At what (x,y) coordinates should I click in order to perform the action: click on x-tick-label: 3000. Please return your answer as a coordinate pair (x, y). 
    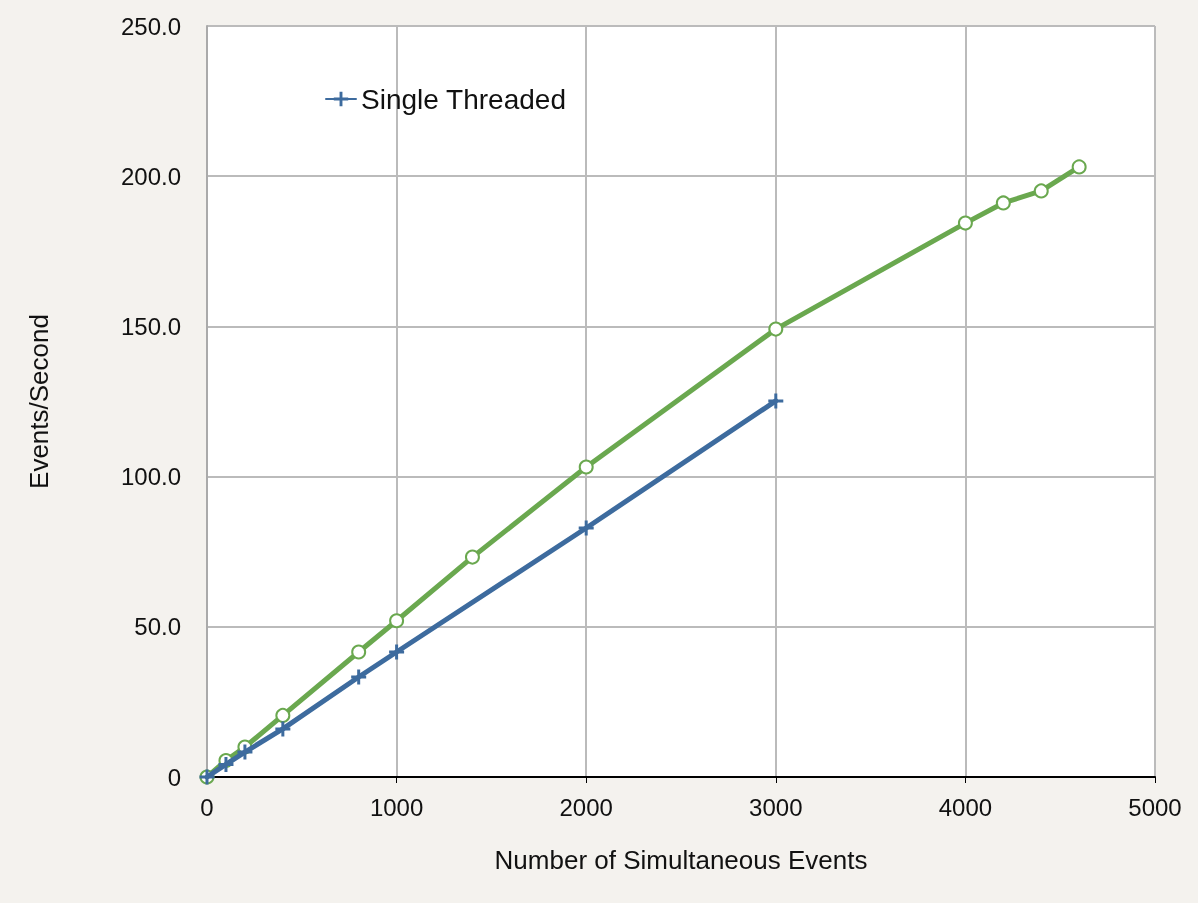
    Looking at the image, I should click on (776, 807).